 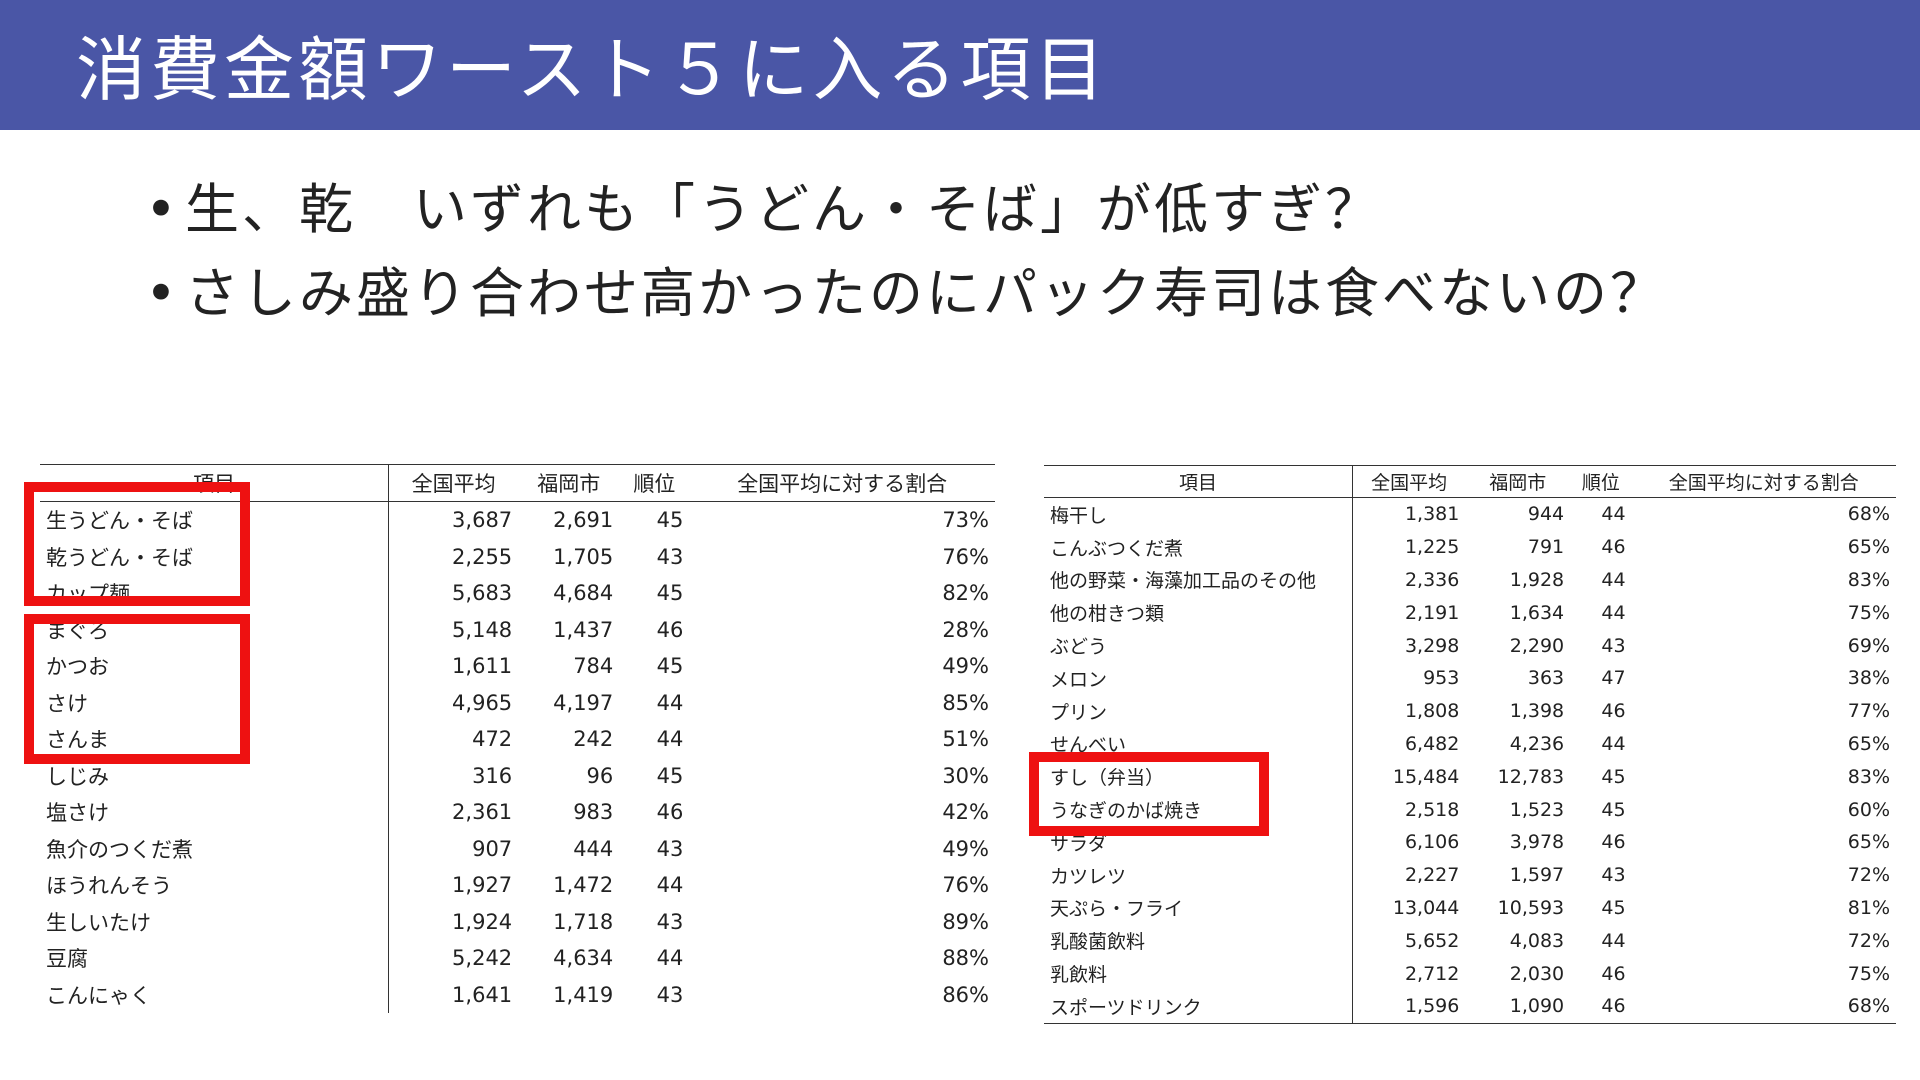 I want to click on cell-national-avg: 6,106, so click(x=1432, y=842).